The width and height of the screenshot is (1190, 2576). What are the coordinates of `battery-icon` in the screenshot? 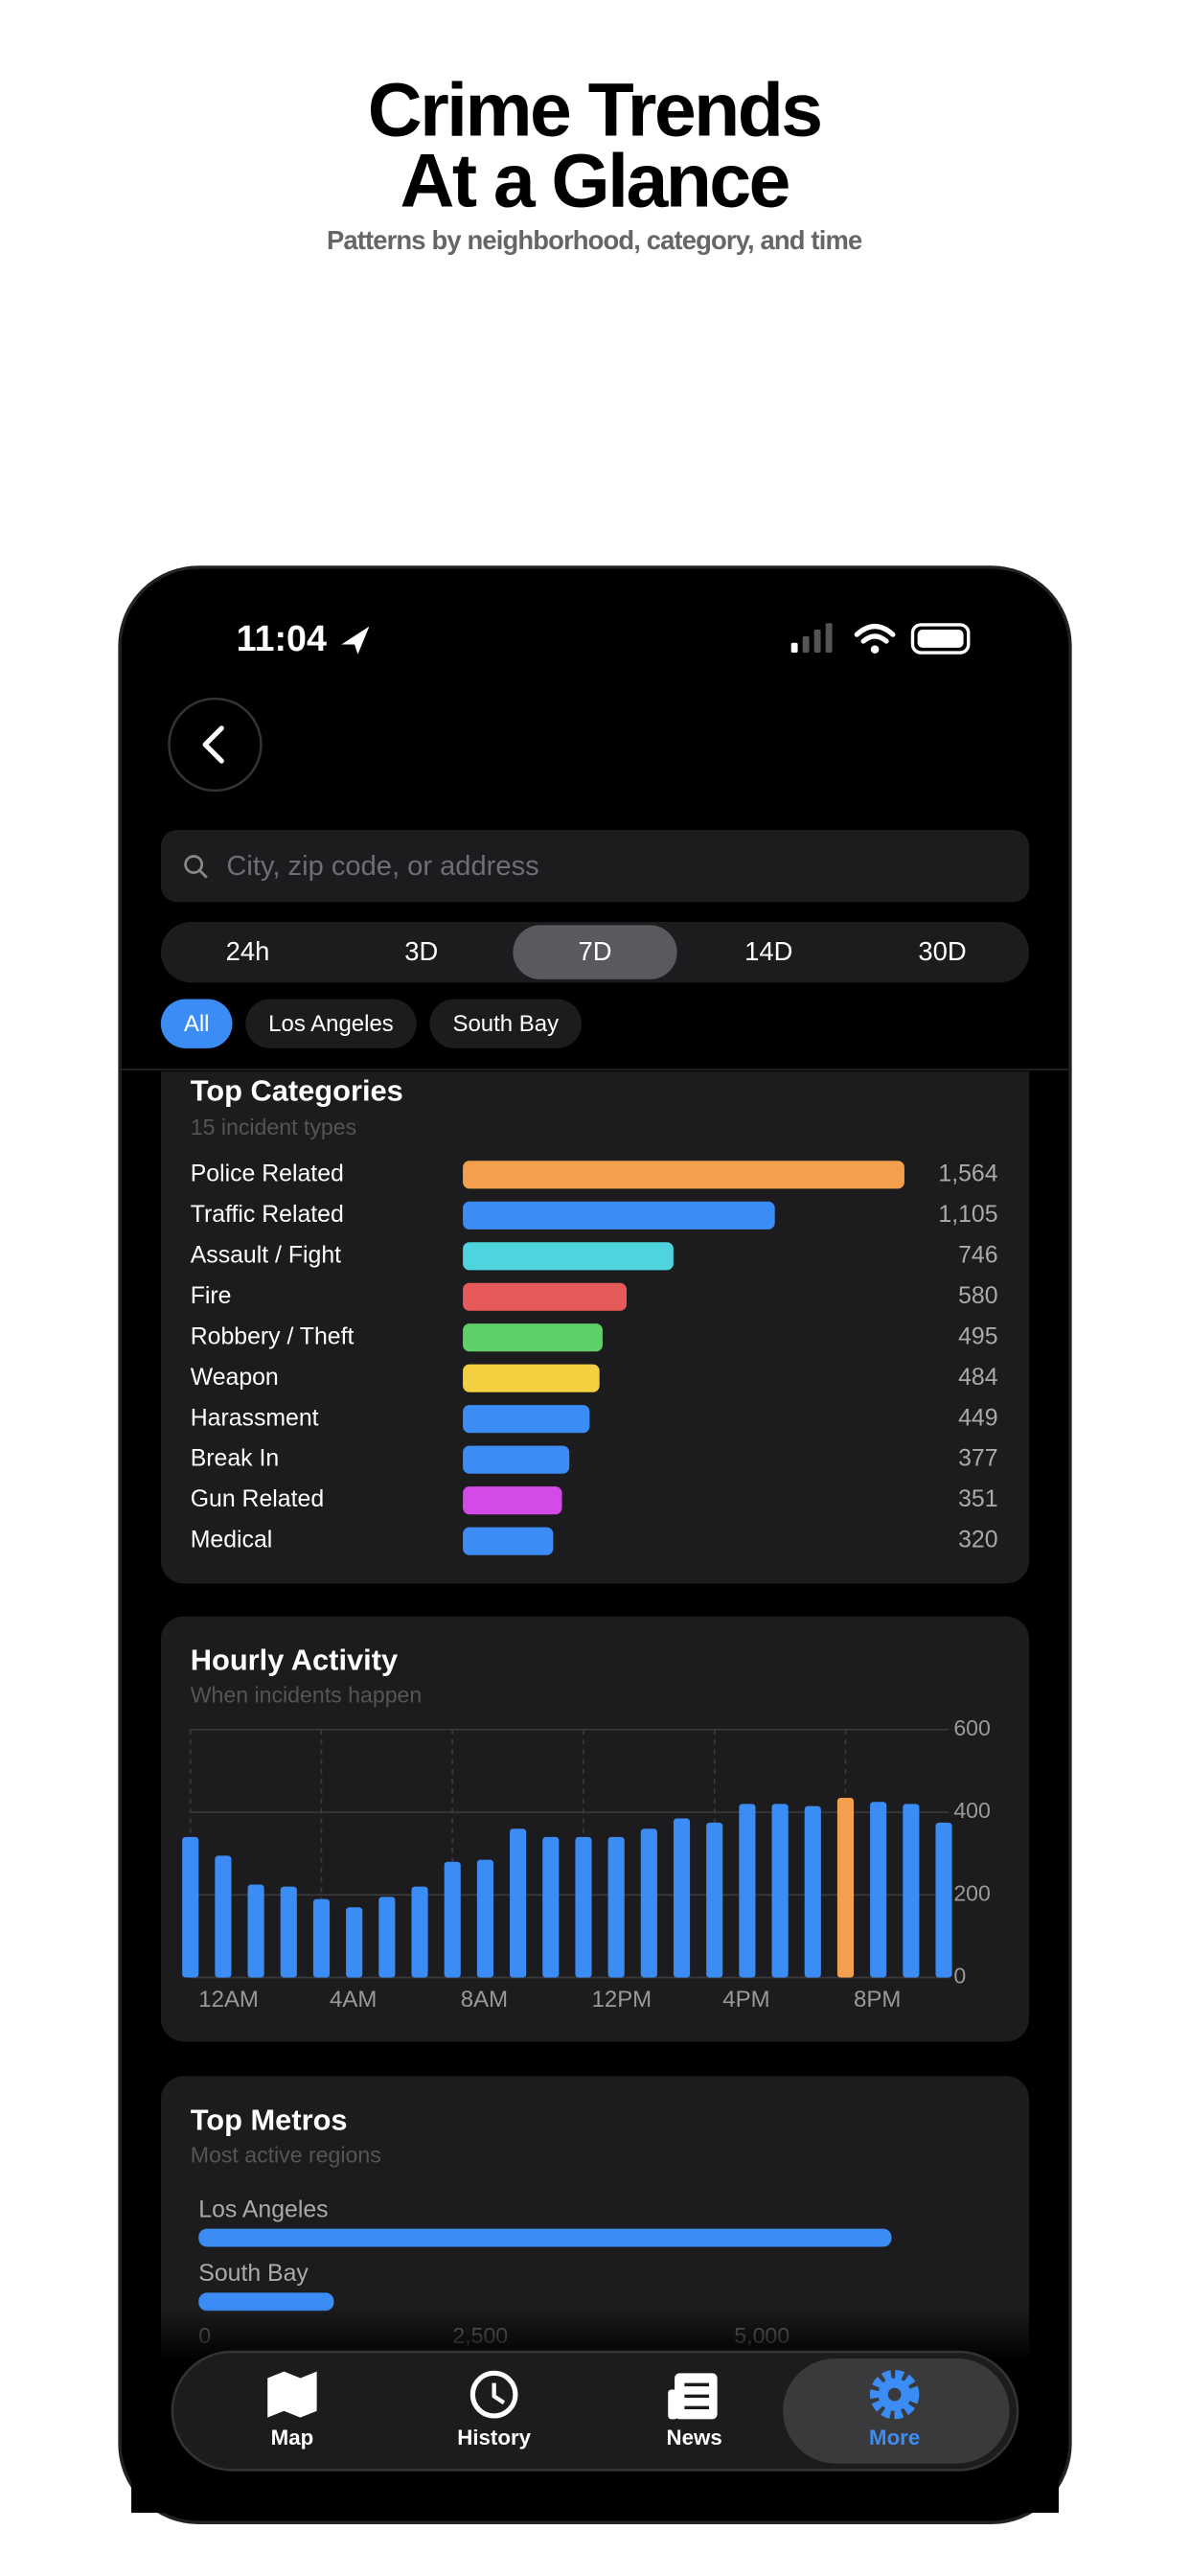 It's located at (941, 639).